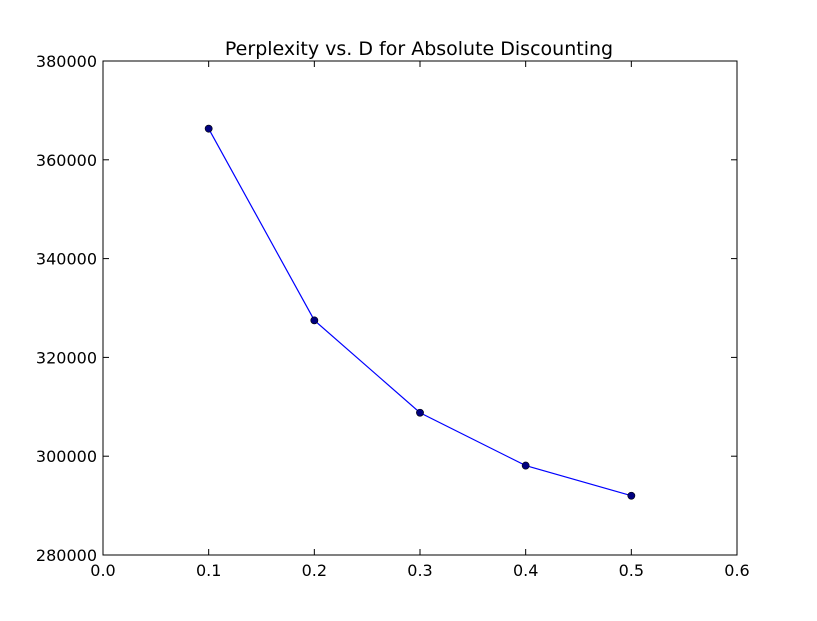 This screenshot has height=621, width=817. What do you see at coordinates (66, 357) in the screenshot?
I see `y-tick-label: 320000` at bounding box center [66, 357].